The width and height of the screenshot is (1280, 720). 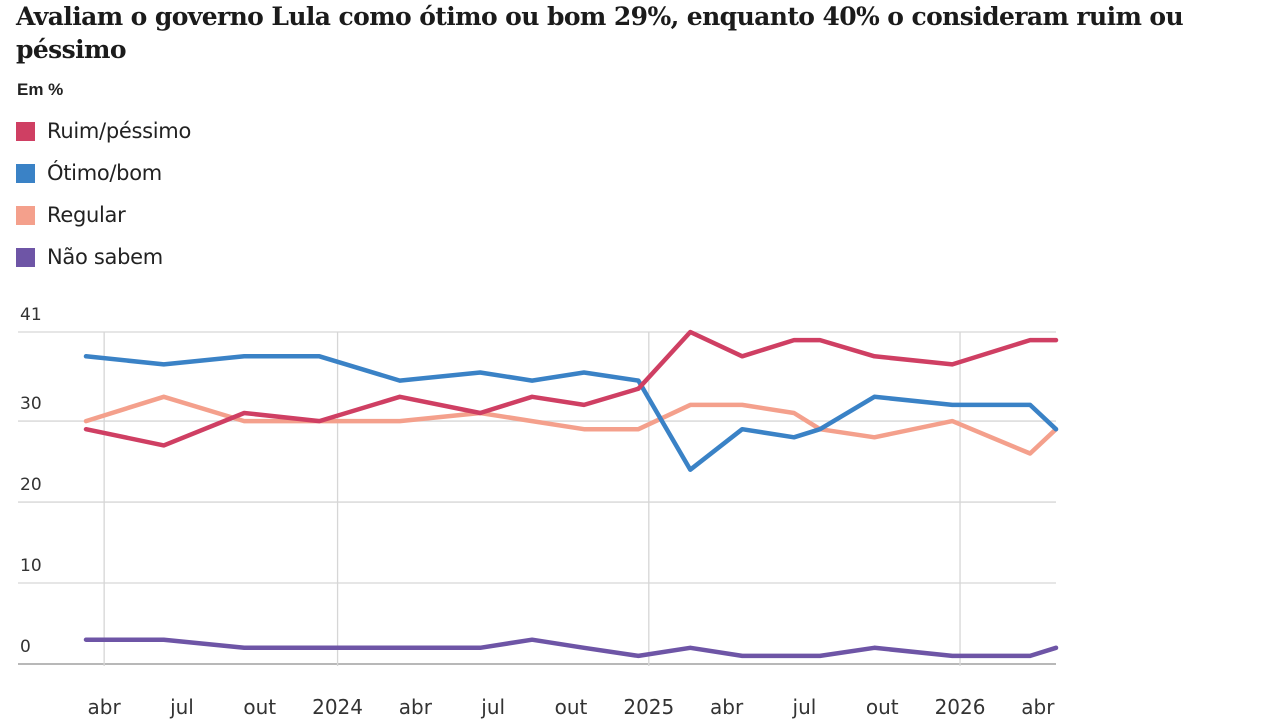 What do you see at coordinates (25, 257) in the screenshot?
I see `legend-swatch-nao-sabem` at bounding box center [25, 257].